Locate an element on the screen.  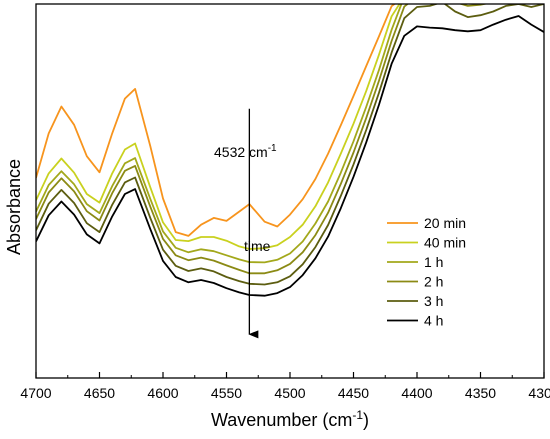
time-annotation: 4532 cm-1 time is located at coordinates (245, 223).